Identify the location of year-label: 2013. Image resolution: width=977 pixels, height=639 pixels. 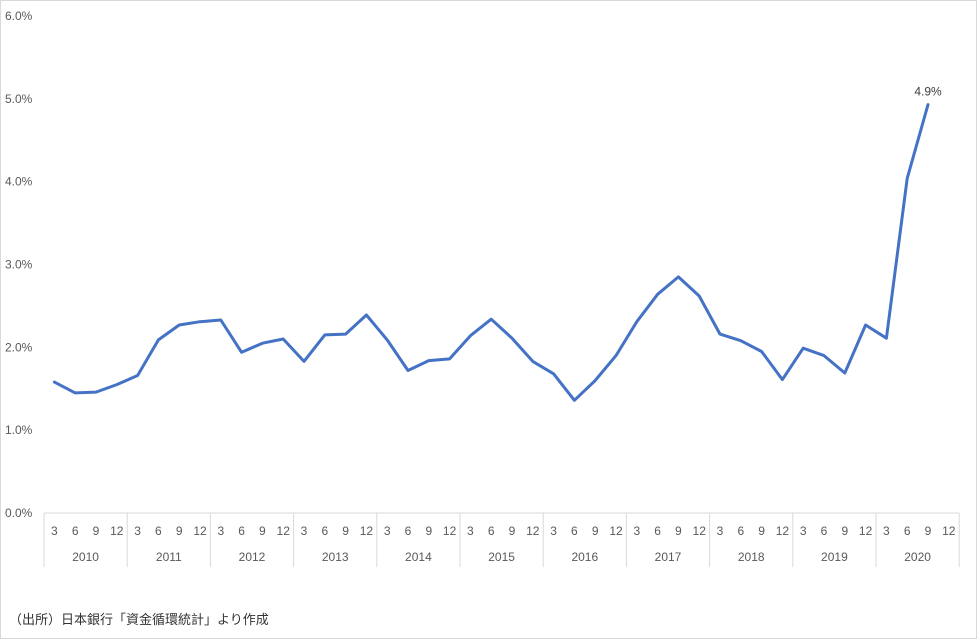
(335, 557).